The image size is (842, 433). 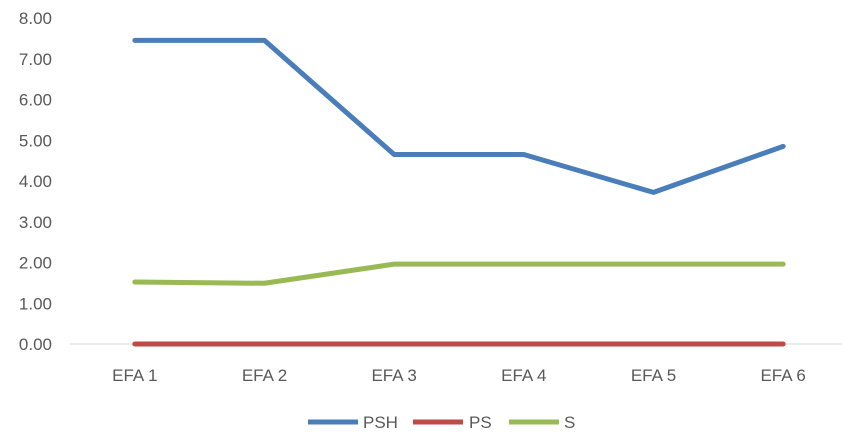 I want to click on legend-label-ps: PS, so click(x=480, y=422).